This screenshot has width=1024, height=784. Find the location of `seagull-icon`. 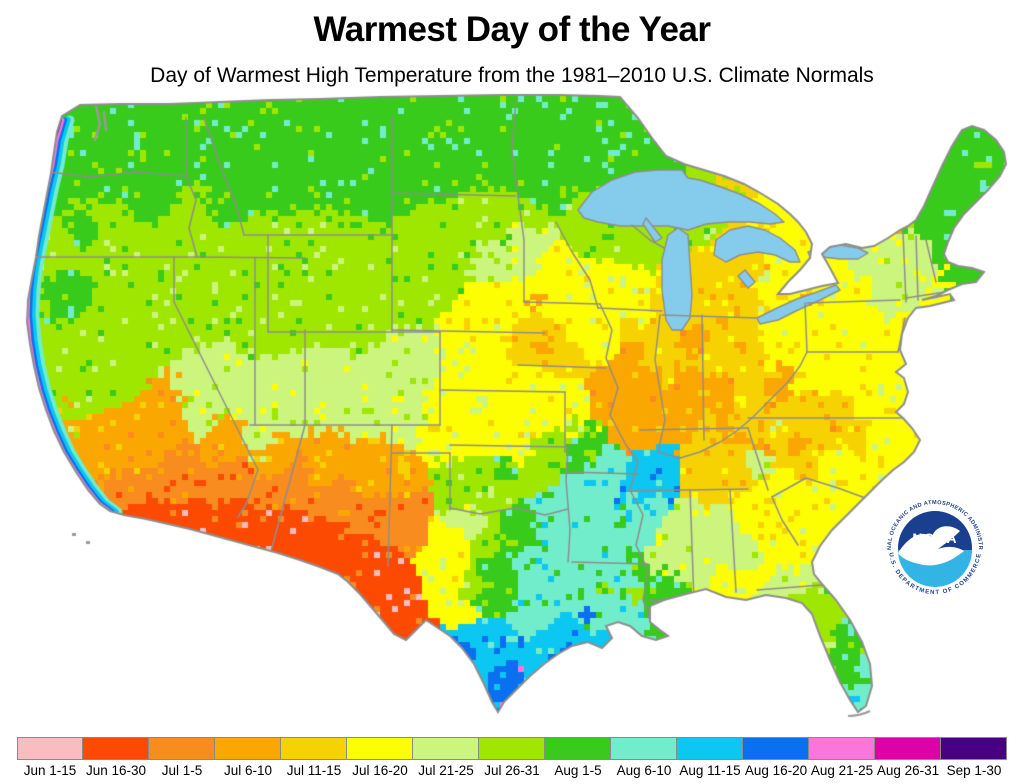

seagull-icon is located at coordinates (931, 546).